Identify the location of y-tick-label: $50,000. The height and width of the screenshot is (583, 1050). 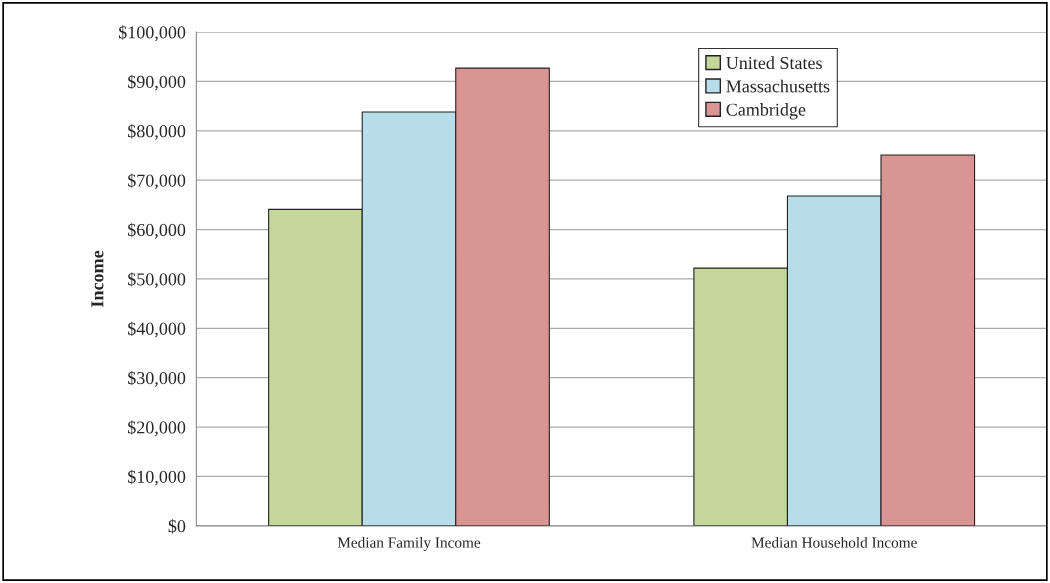
(157, 280).